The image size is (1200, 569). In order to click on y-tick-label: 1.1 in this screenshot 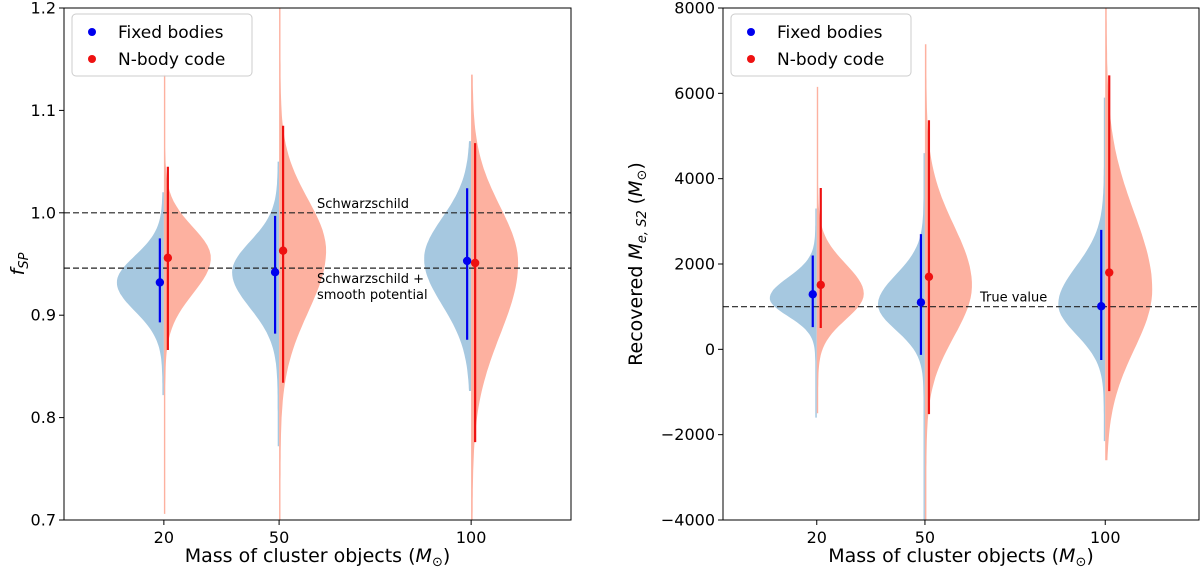, I will do `click(43, 110)`.